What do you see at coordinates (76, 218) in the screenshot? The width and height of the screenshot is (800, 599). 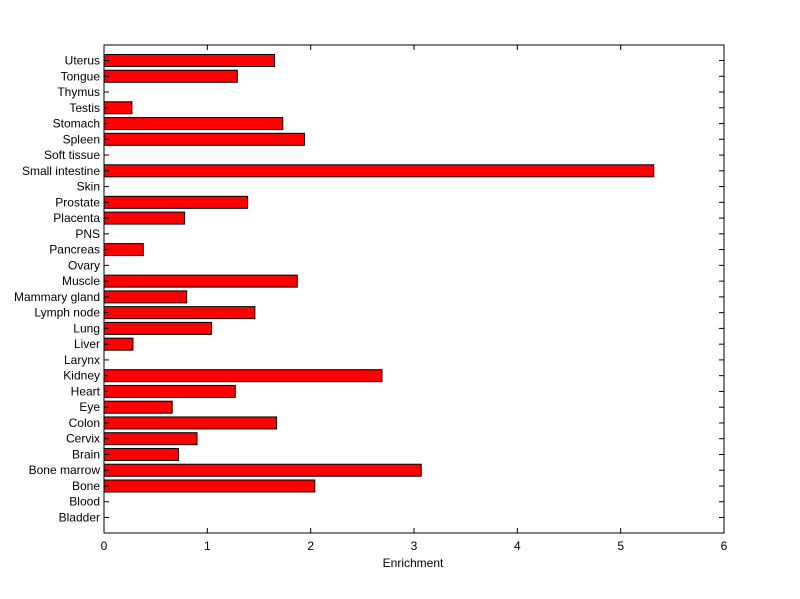 I see `y-tick-label-placenta: Placenta` at bounding box center [76, 218].